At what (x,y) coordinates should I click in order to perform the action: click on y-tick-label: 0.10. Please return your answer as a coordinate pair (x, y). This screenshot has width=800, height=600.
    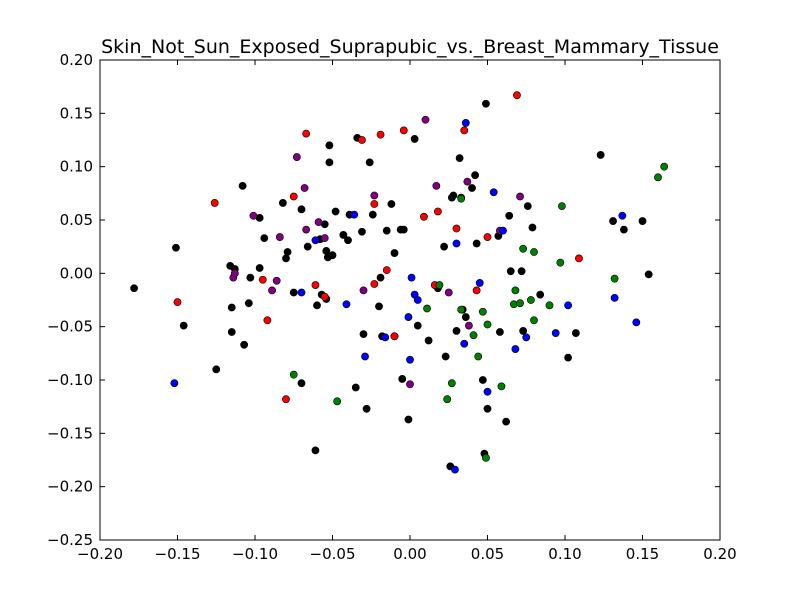
    Looking at the image, I should click on (76, 167).